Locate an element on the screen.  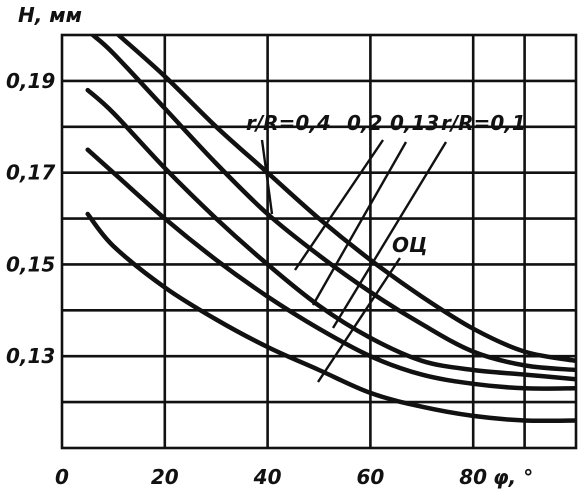
x-tick-label: 20 is located at coordinates (165, 477).